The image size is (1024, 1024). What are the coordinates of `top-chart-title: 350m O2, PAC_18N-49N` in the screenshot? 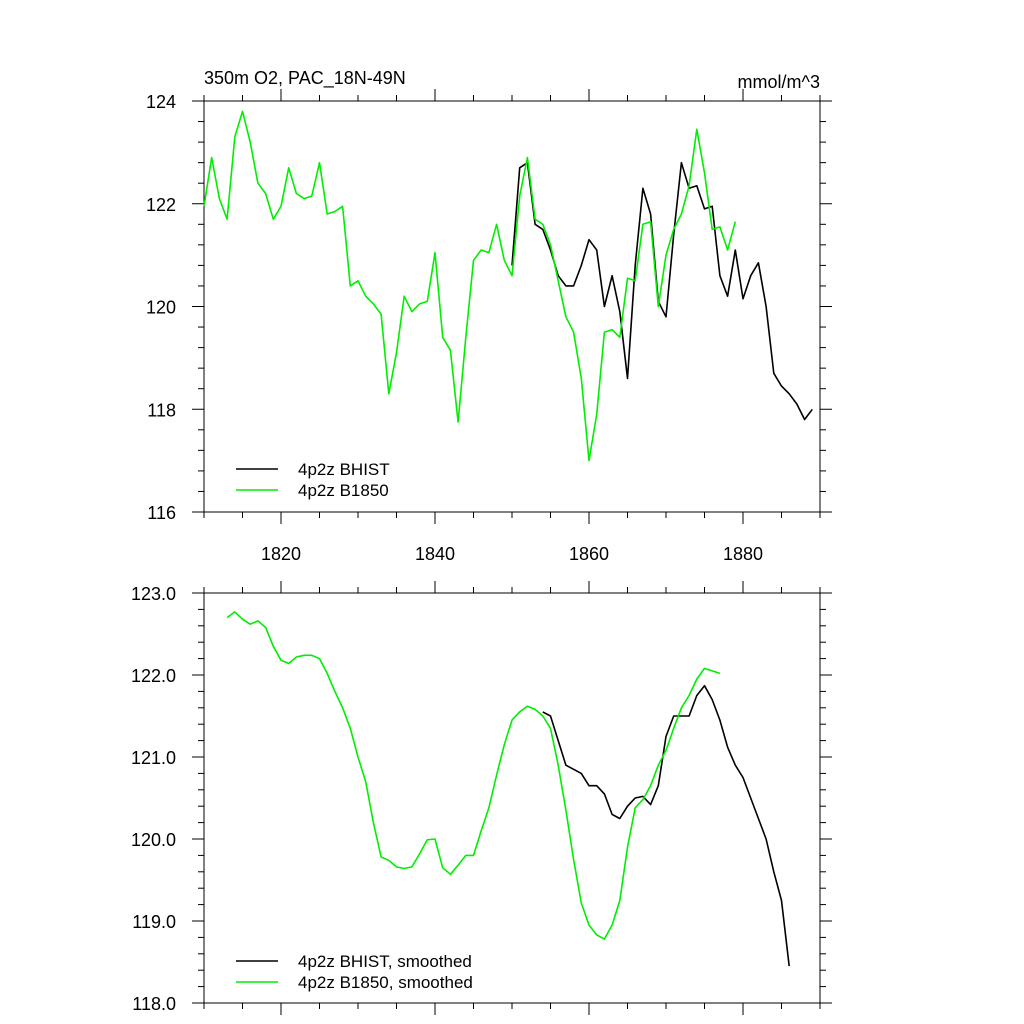 It's located at (305, 78).